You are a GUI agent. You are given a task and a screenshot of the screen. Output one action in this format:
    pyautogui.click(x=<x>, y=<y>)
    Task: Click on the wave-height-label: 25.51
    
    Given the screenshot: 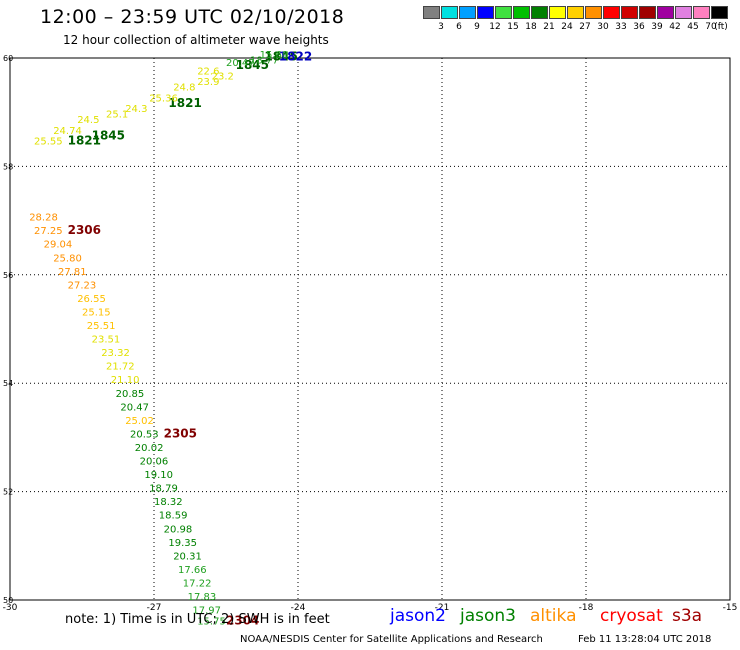 What is the action you would take?
    pyautogui.click(x=101, y=326)
    